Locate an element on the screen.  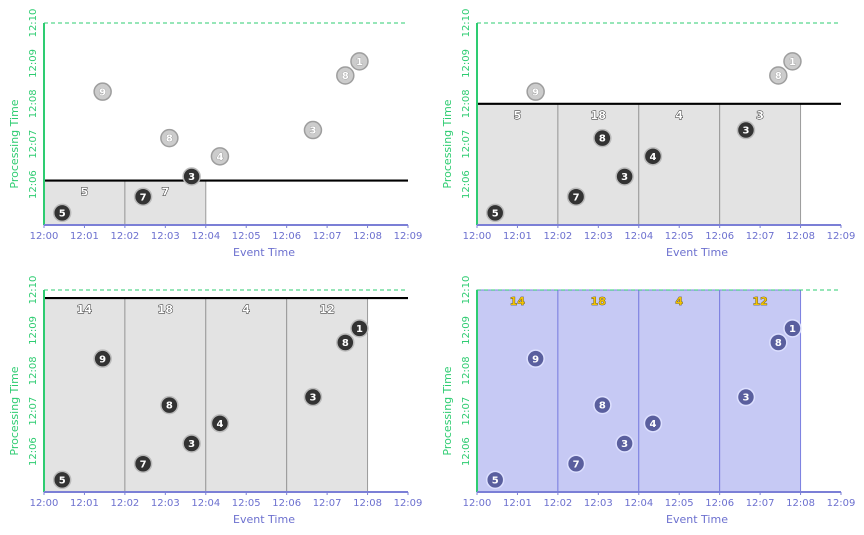
window-sum-label: 3 is located at coordinates (760, 115).